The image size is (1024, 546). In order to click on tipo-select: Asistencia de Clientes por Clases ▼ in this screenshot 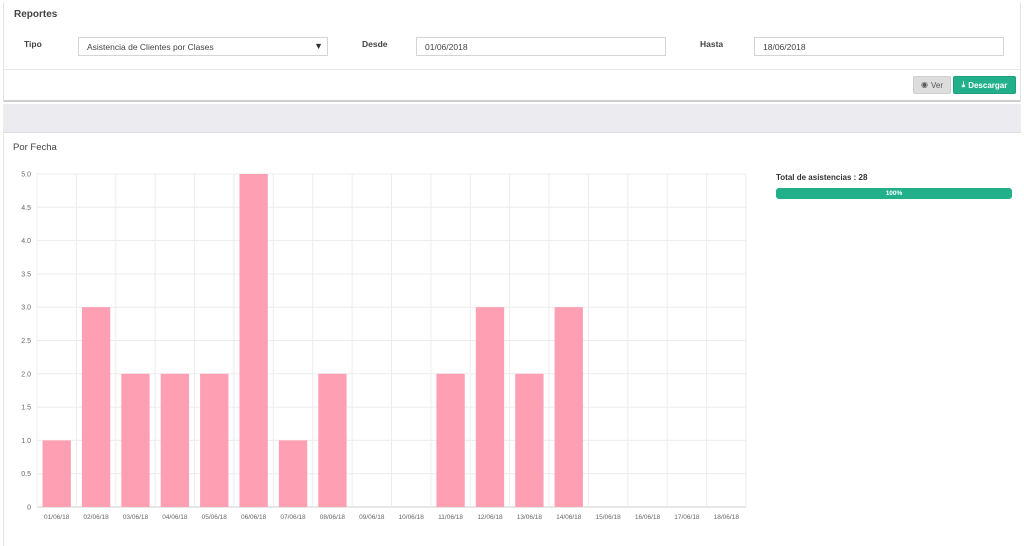, I will do `click(203, 46)`.